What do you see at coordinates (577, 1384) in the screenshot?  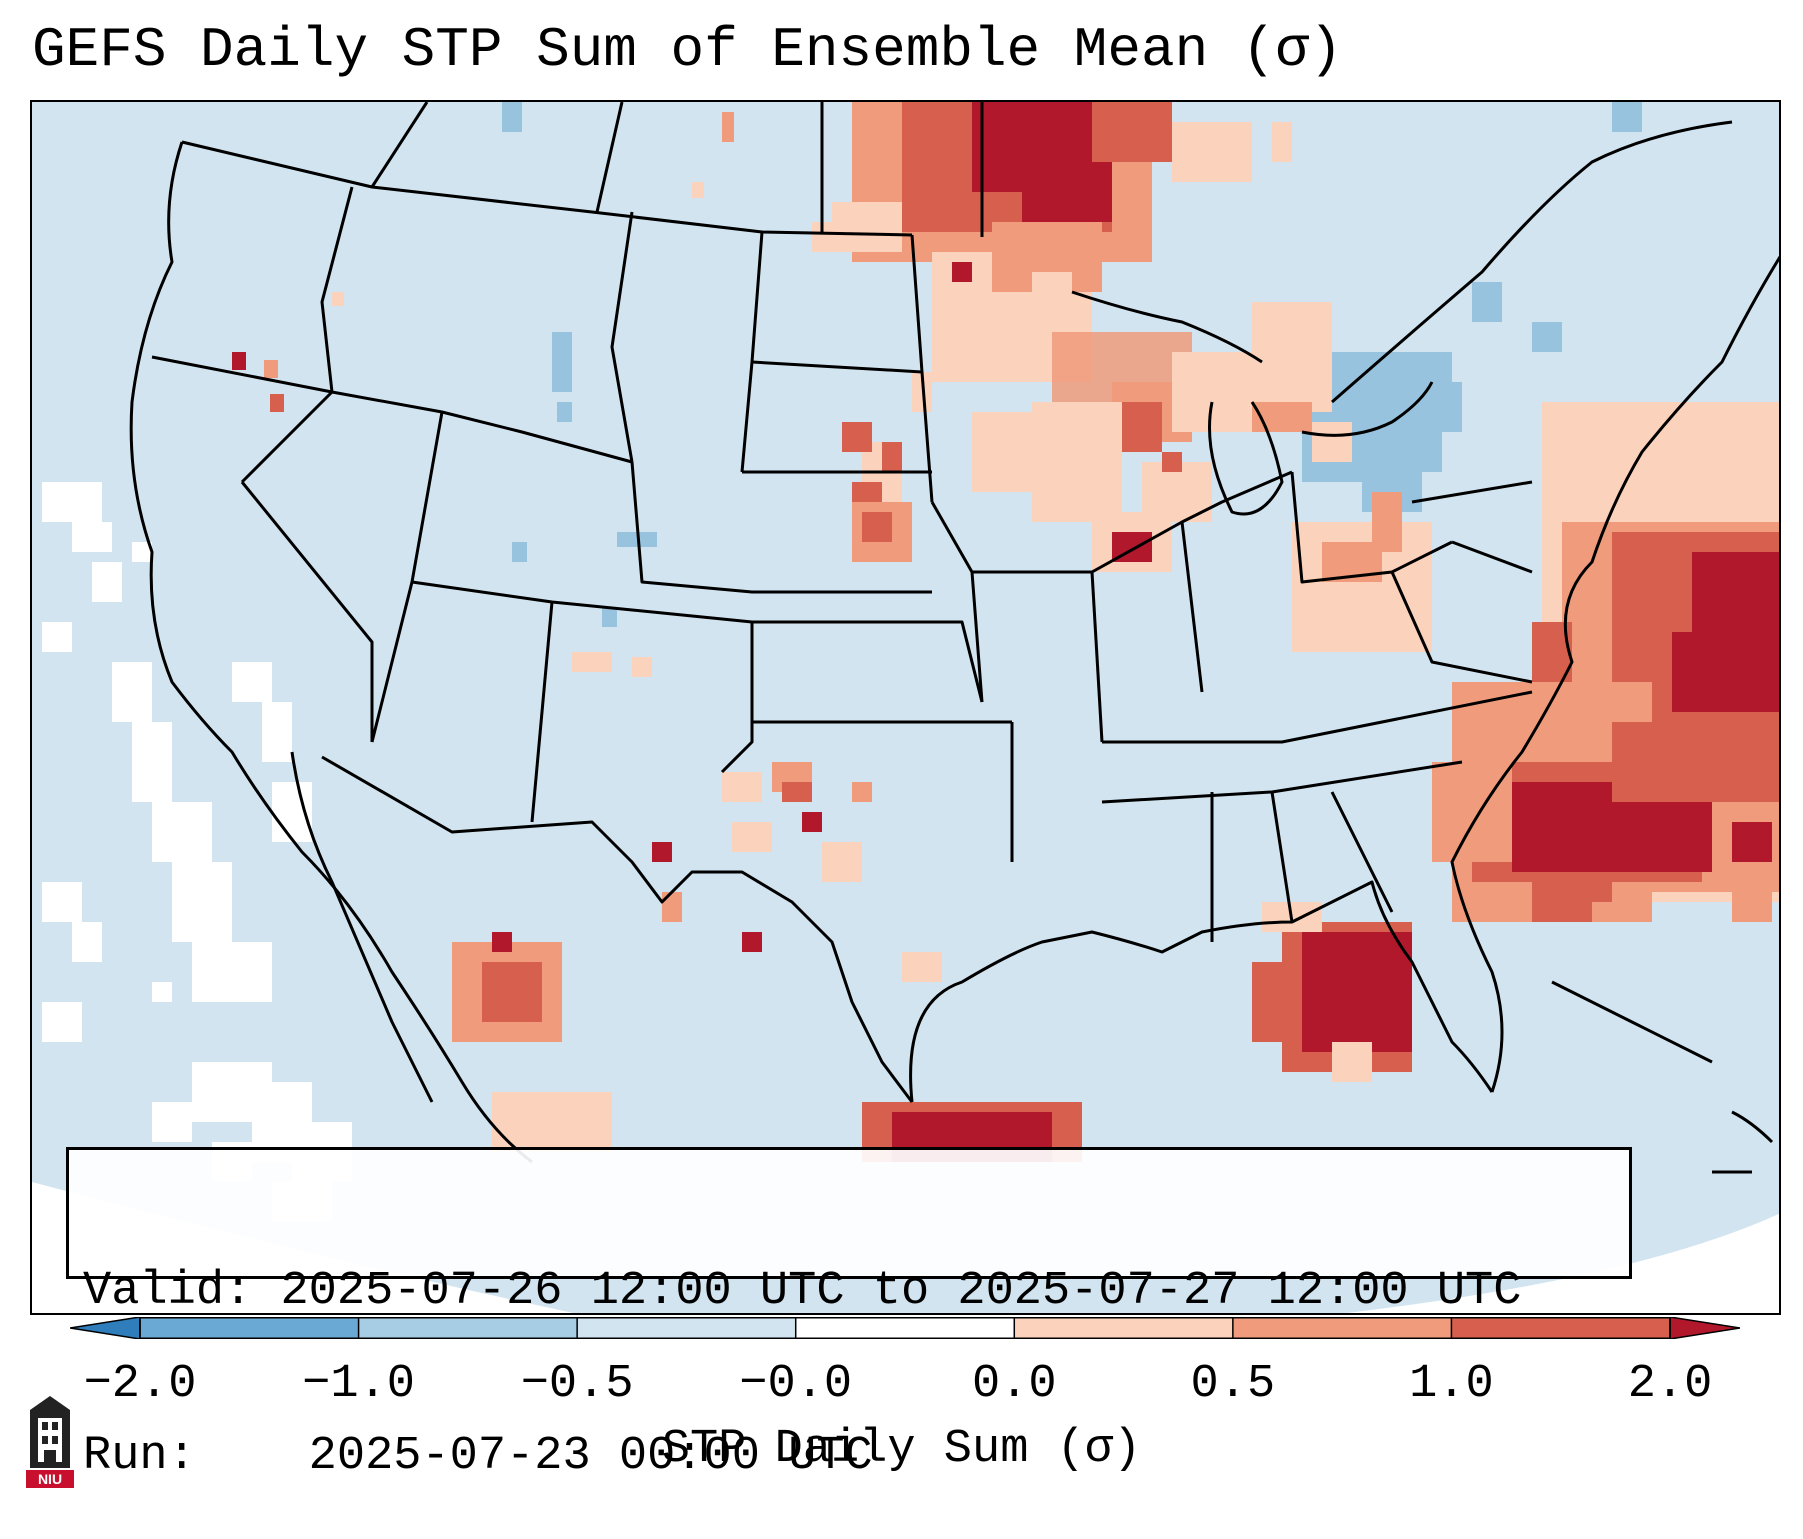 I see `colorbar-tick-label: −0.5` at bounding box center [577, 1384].